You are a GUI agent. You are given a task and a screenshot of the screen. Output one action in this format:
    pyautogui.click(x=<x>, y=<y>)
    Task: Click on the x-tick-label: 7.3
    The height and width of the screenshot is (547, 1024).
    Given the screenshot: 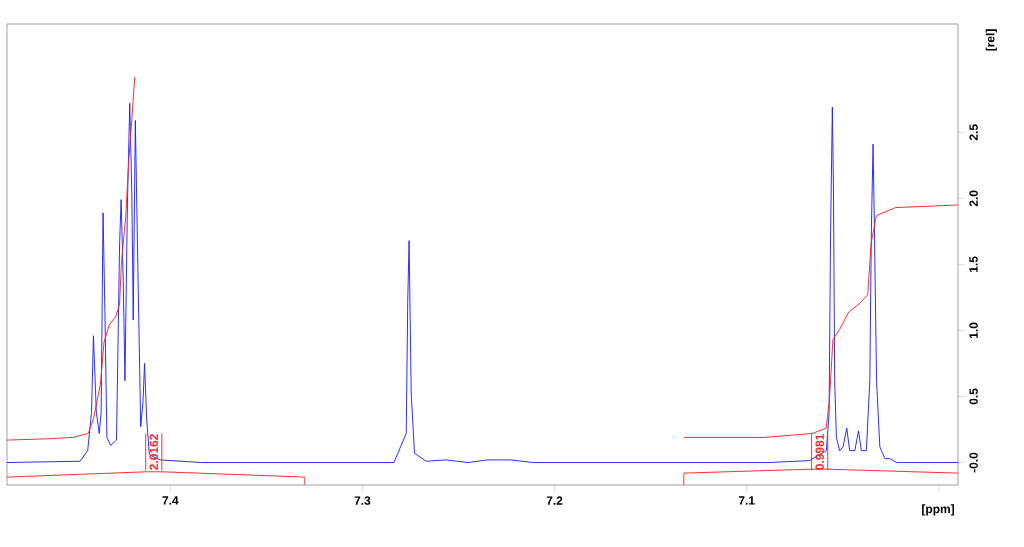 What is the action you would take?
    pyautogui.click(x=362, y=500)
    